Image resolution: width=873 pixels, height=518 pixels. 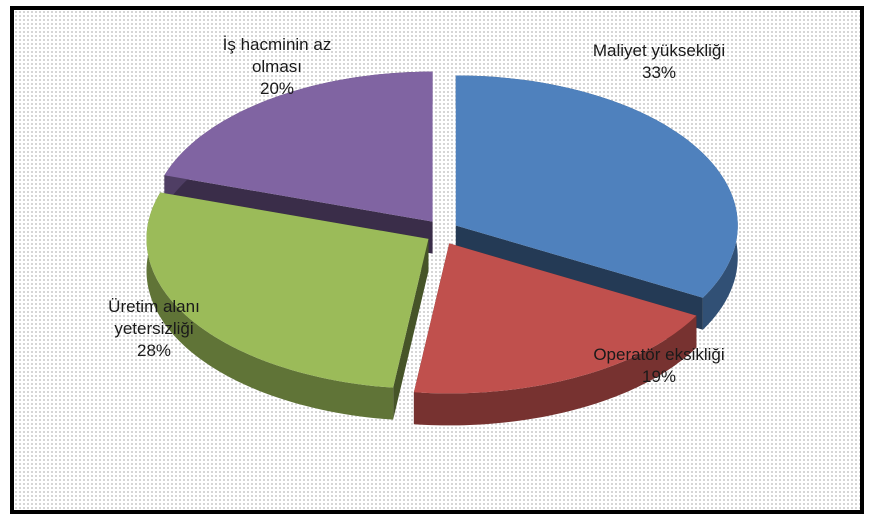 I want to click on slice-label: Operatör eksikliği 19%, so click(x=659, y=366).